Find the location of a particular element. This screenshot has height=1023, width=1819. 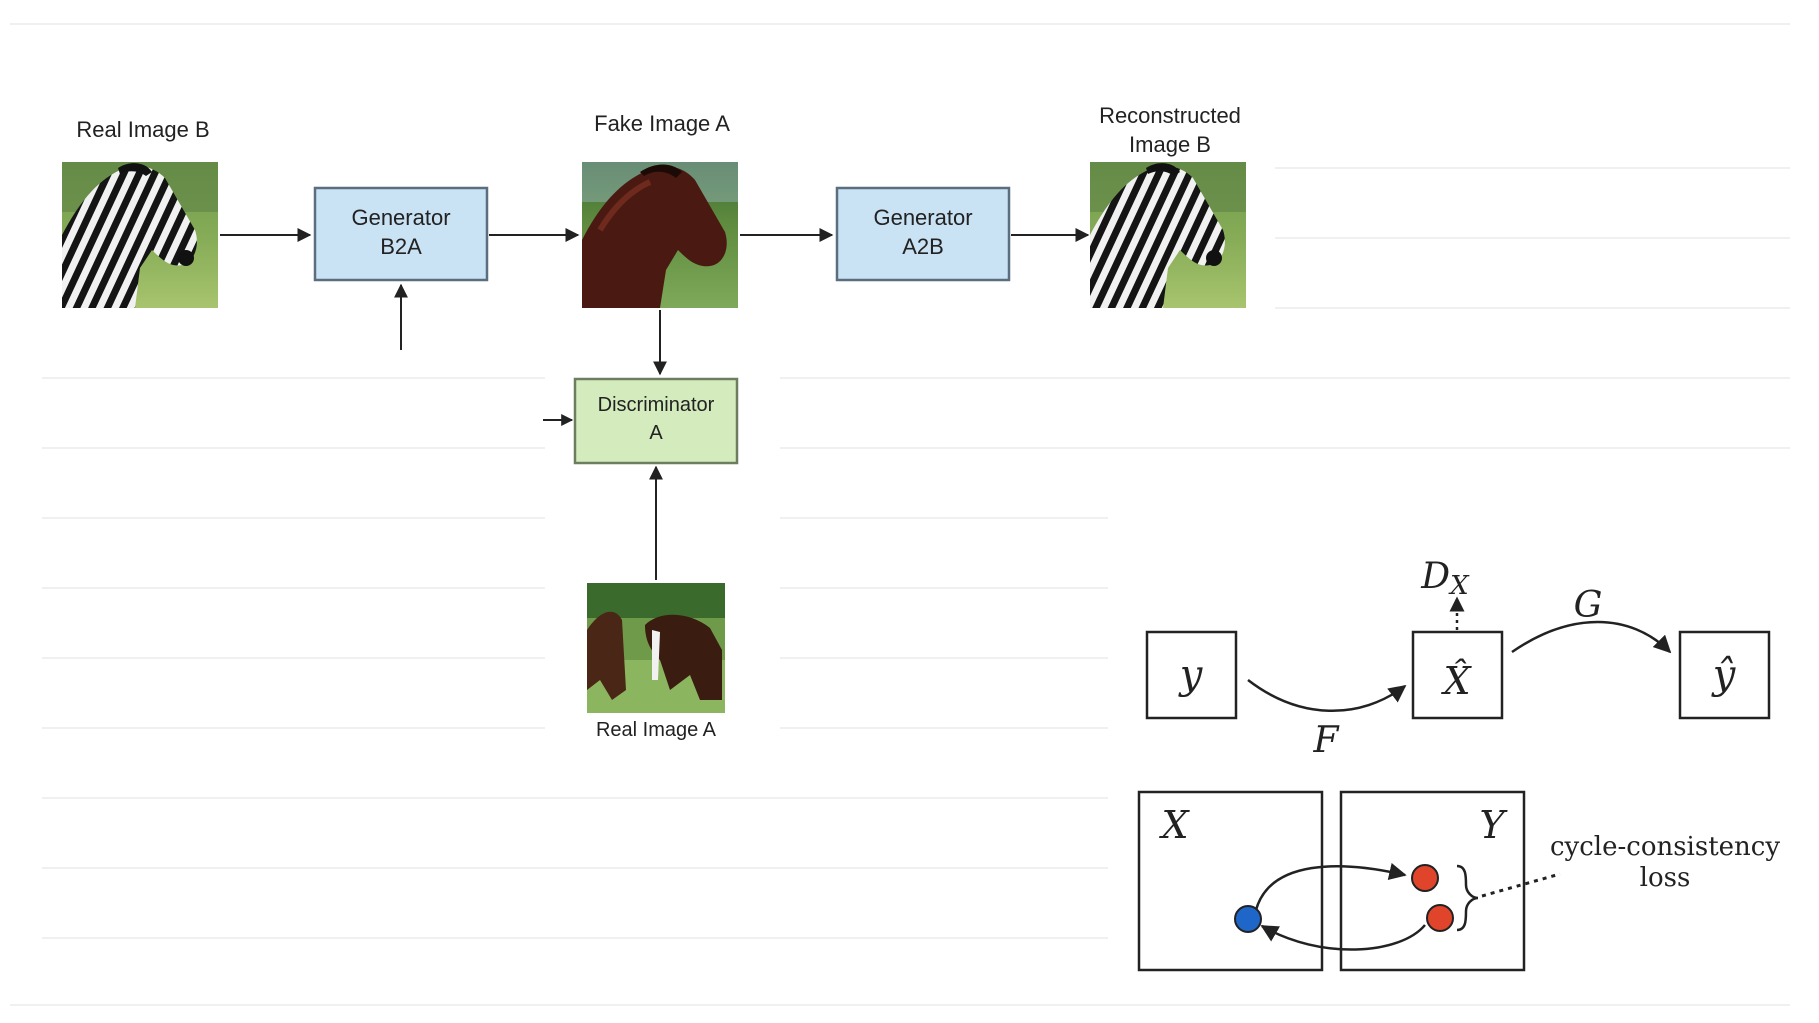

label-dx: DX is located at coordinates (1445, 578).